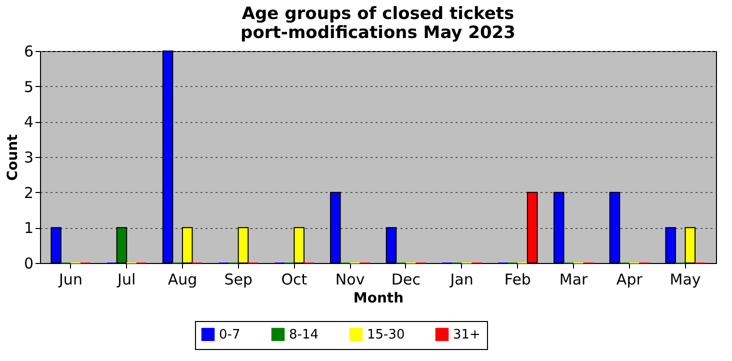  Describe the element at coordinates (405, 279) in the screenshot. I see `x-tick-label: Dec` at that location.